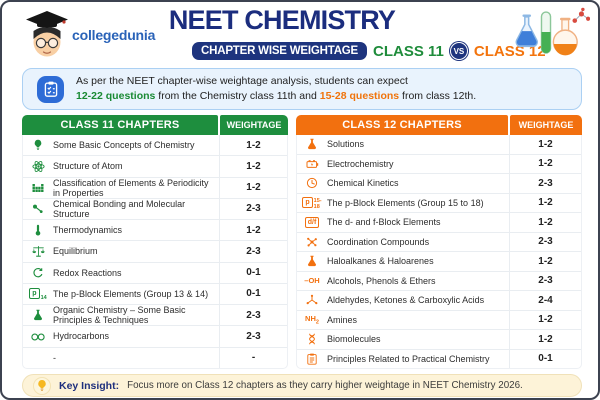  I want to click on key-insight-label: Key Insight:, so click(89, 385).